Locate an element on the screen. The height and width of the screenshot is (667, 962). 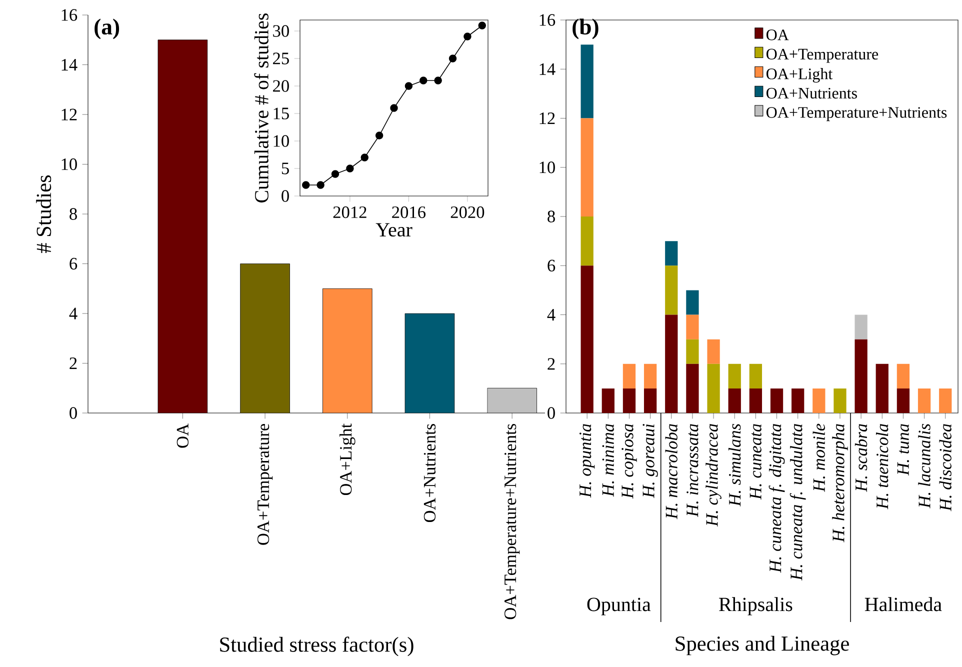
x-axis-title: Studied stress factor(s) is located at coordinates (317, 646).